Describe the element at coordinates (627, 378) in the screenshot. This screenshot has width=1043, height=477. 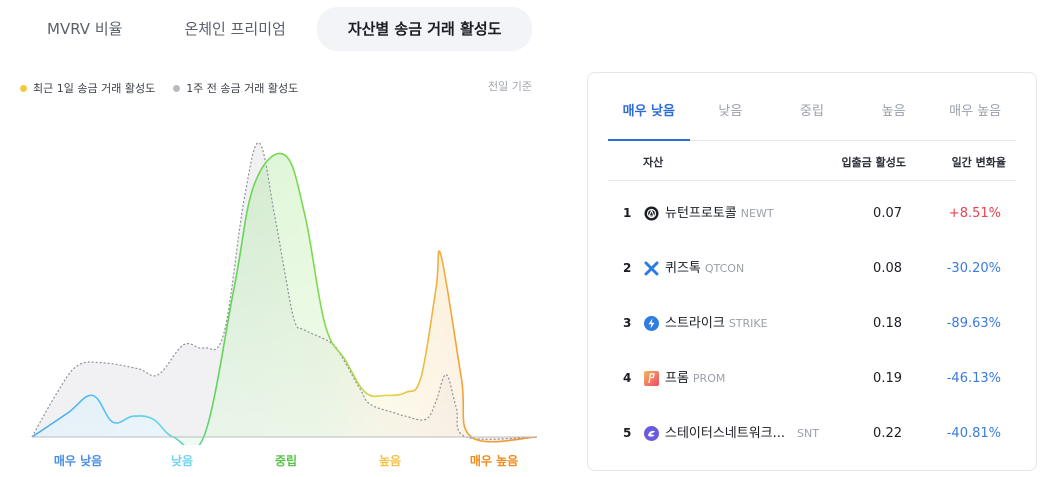
I see `row-rank: 4` at that location.